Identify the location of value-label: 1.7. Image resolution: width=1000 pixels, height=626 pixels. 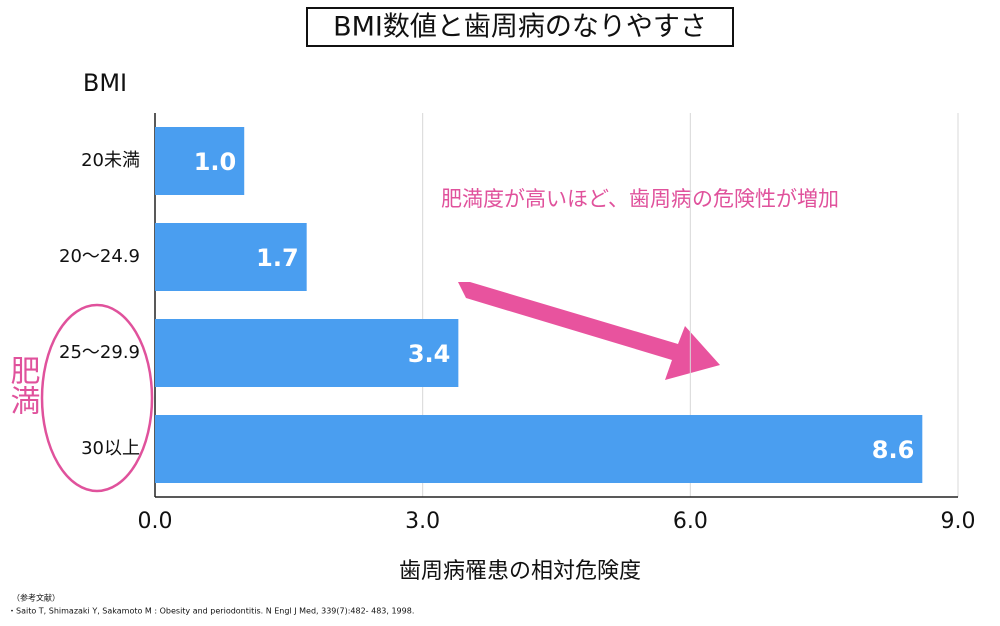
(277, 258).